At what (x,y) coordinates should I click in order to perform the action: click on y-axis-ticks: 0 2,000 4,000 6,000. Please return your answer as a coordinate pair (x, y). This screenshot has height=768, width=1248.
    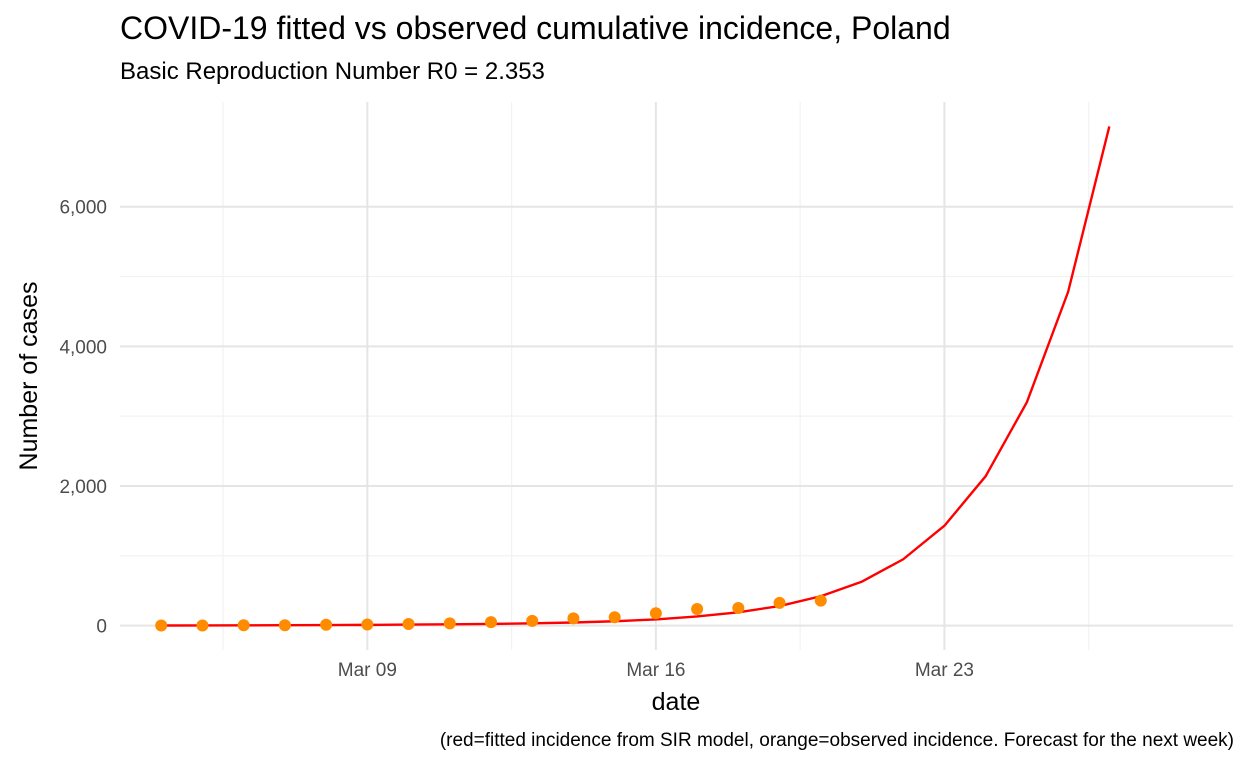
    Looking at the image, I should click on (83, 418).